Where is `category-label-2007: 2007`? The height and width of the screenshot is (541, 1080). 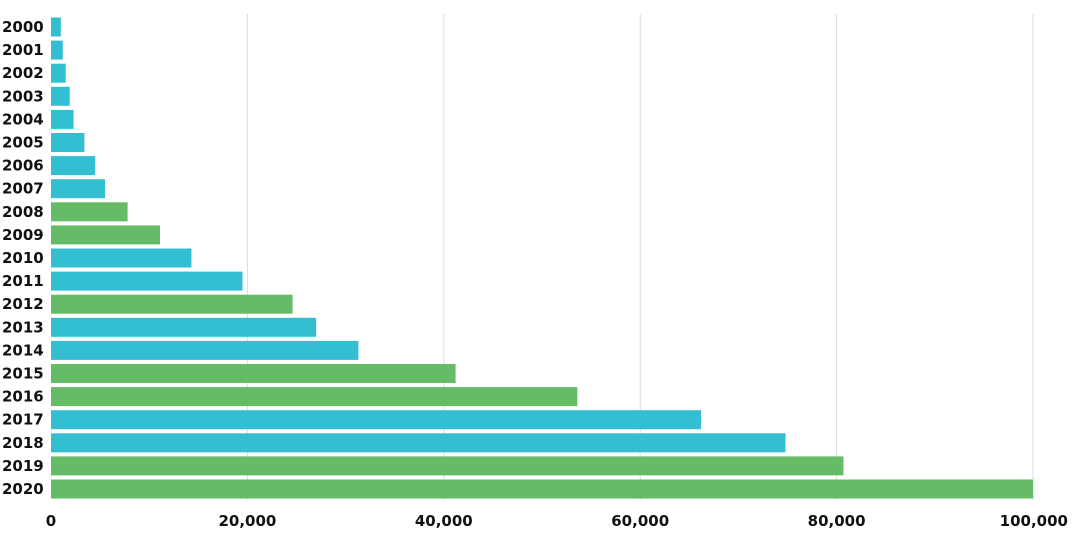 category-label-2007: 2007 is located at coordinates (23, 189).